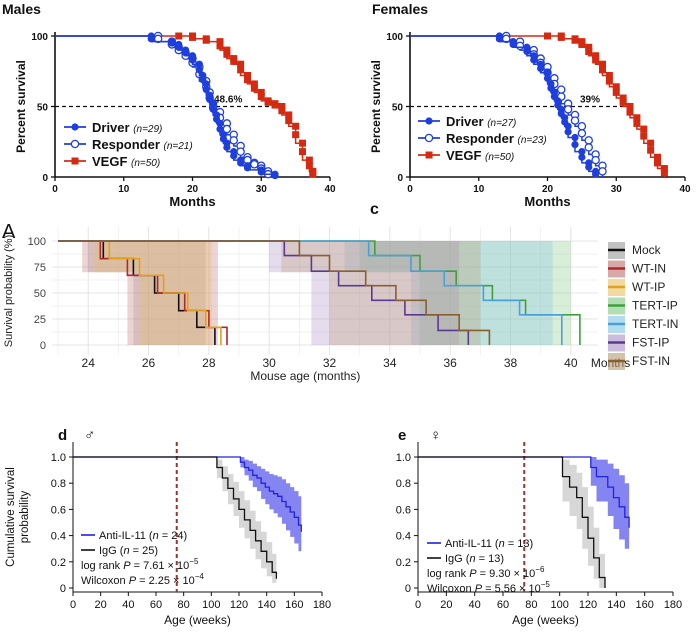 The width and height of the screenshot is (700, 633). I want to click on y-tick-label: 0.2, so click(403, 563).